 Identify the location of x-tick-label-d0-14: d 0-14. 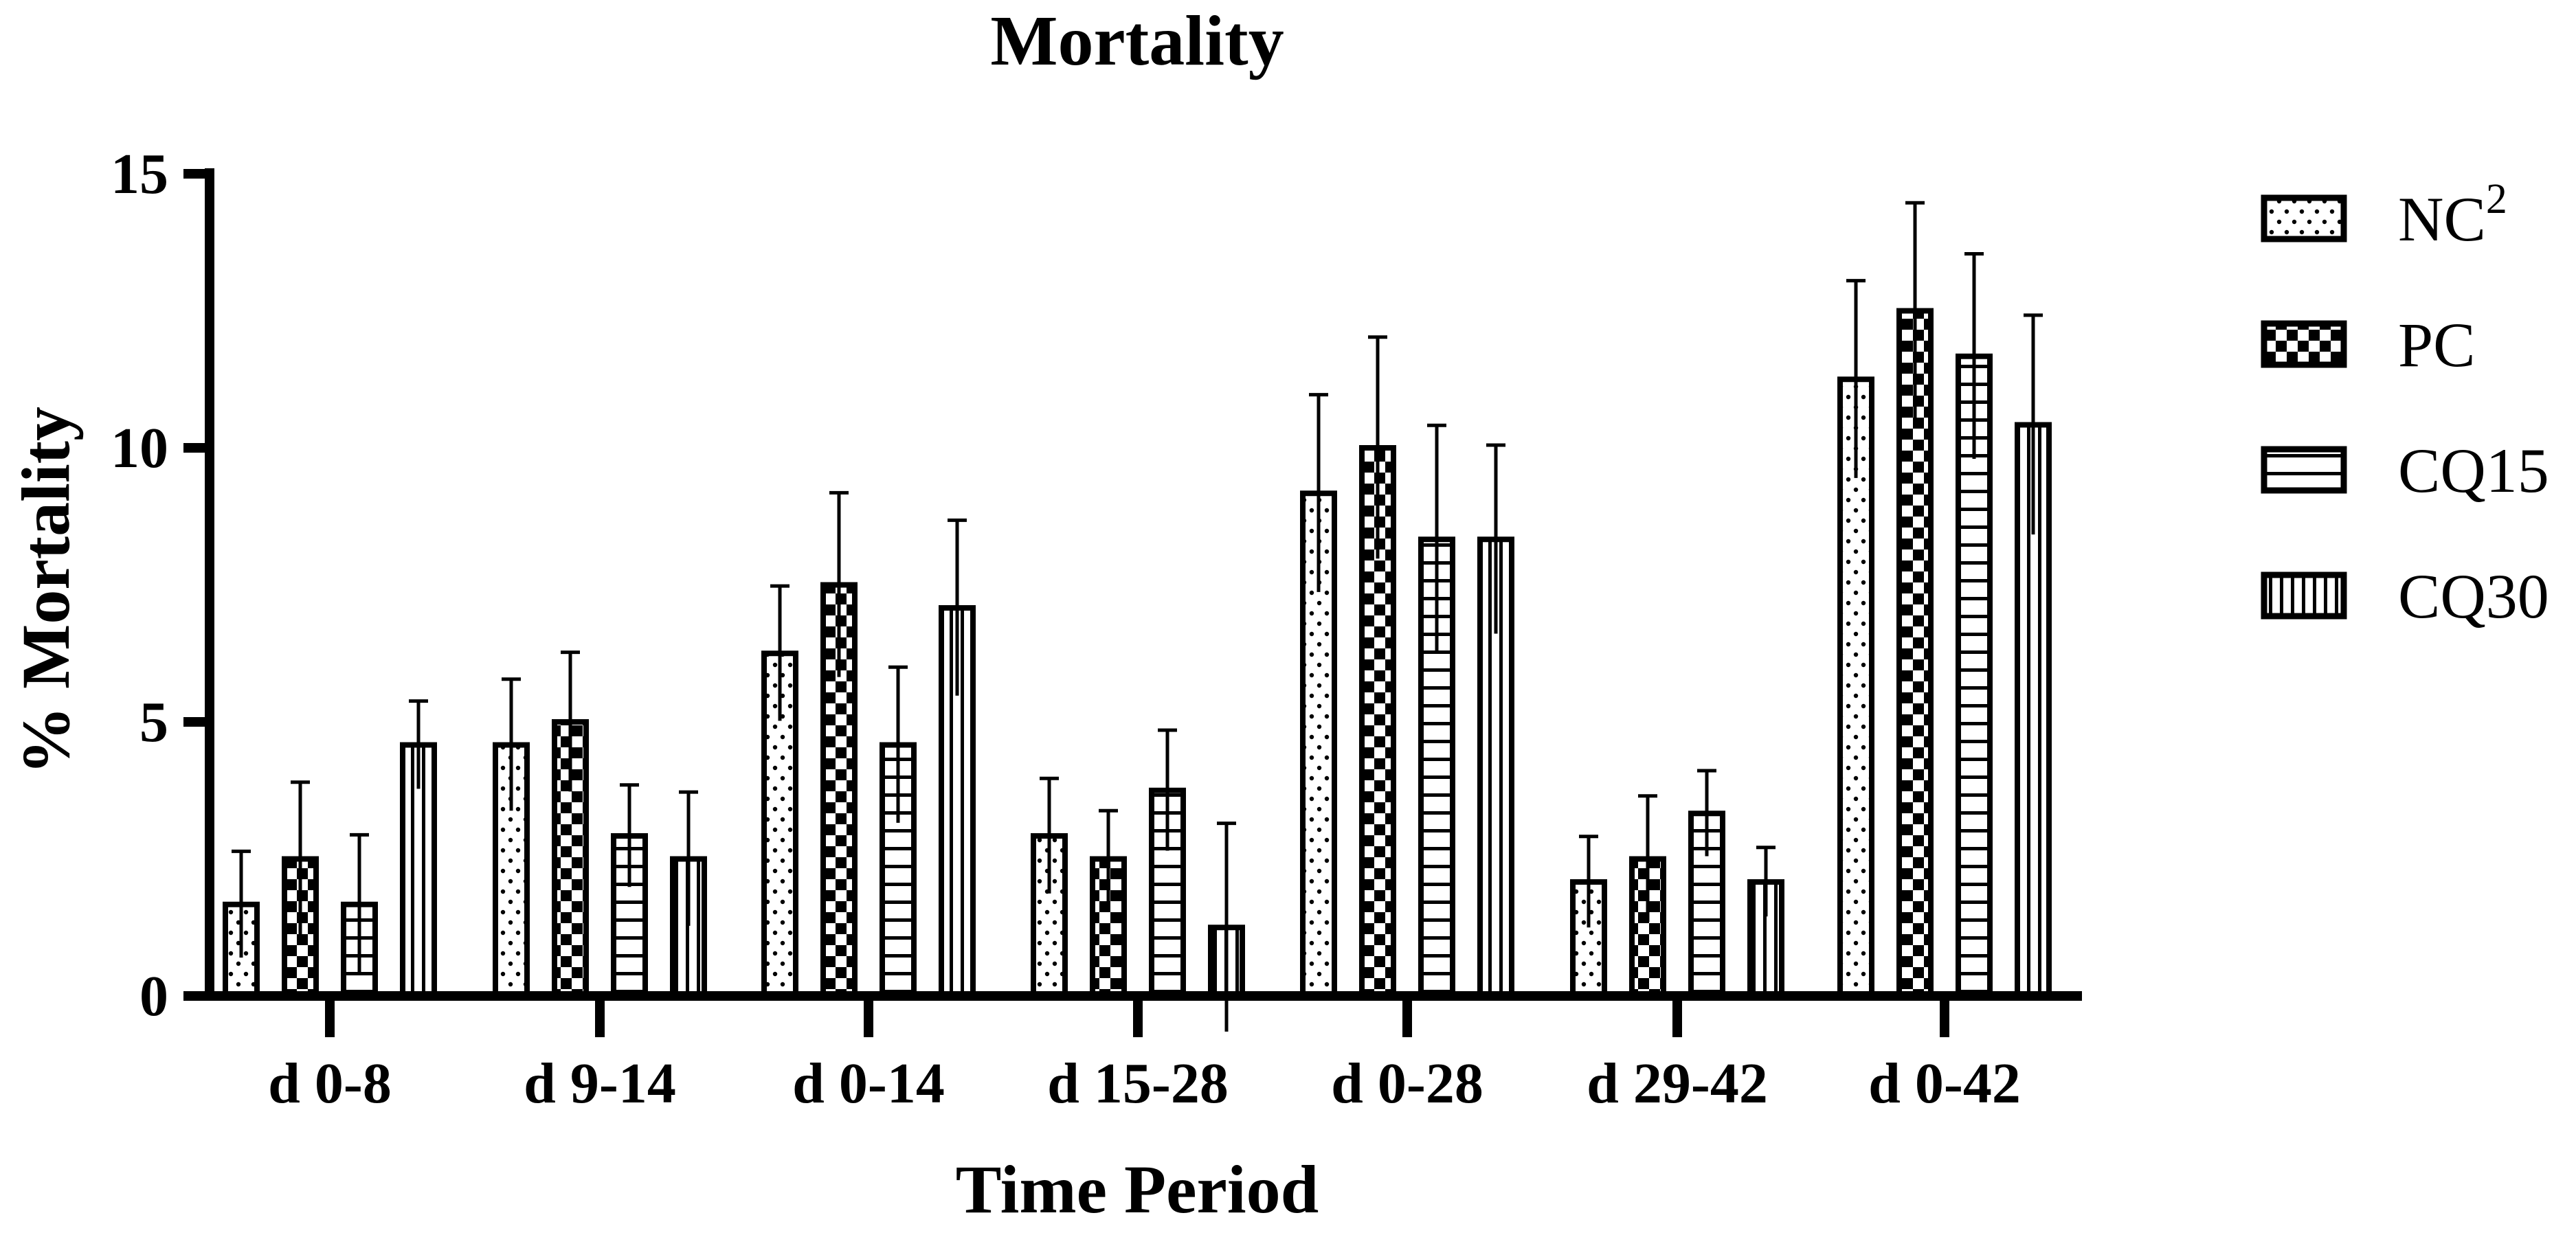
(868, 1083).